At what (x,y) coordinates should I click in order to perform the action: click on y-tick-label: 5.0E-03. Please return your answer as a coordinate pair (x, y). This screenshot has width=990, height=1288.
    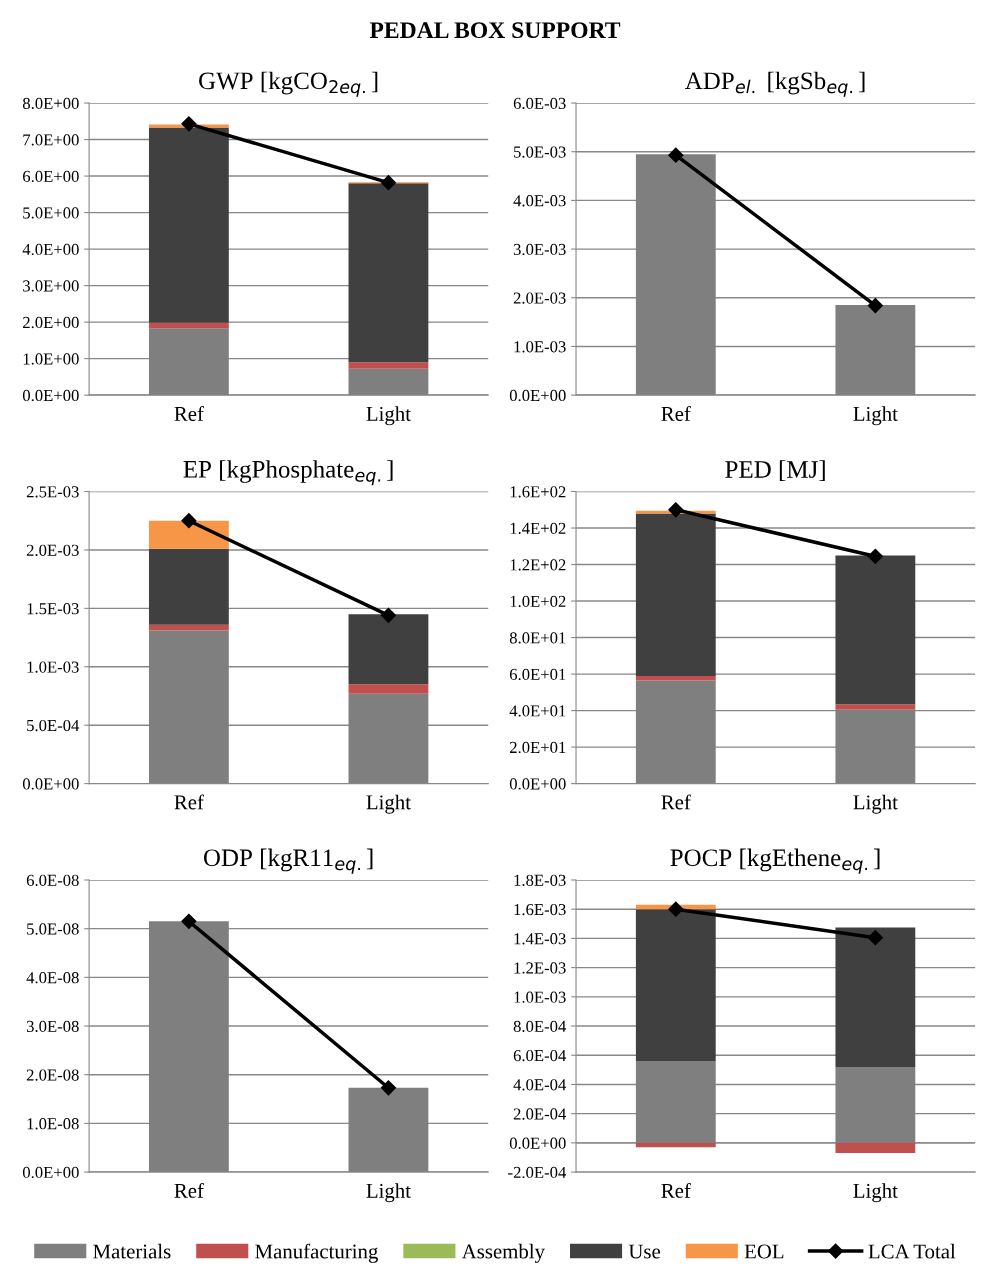
    Looking at the image, I should click on (540, 152).